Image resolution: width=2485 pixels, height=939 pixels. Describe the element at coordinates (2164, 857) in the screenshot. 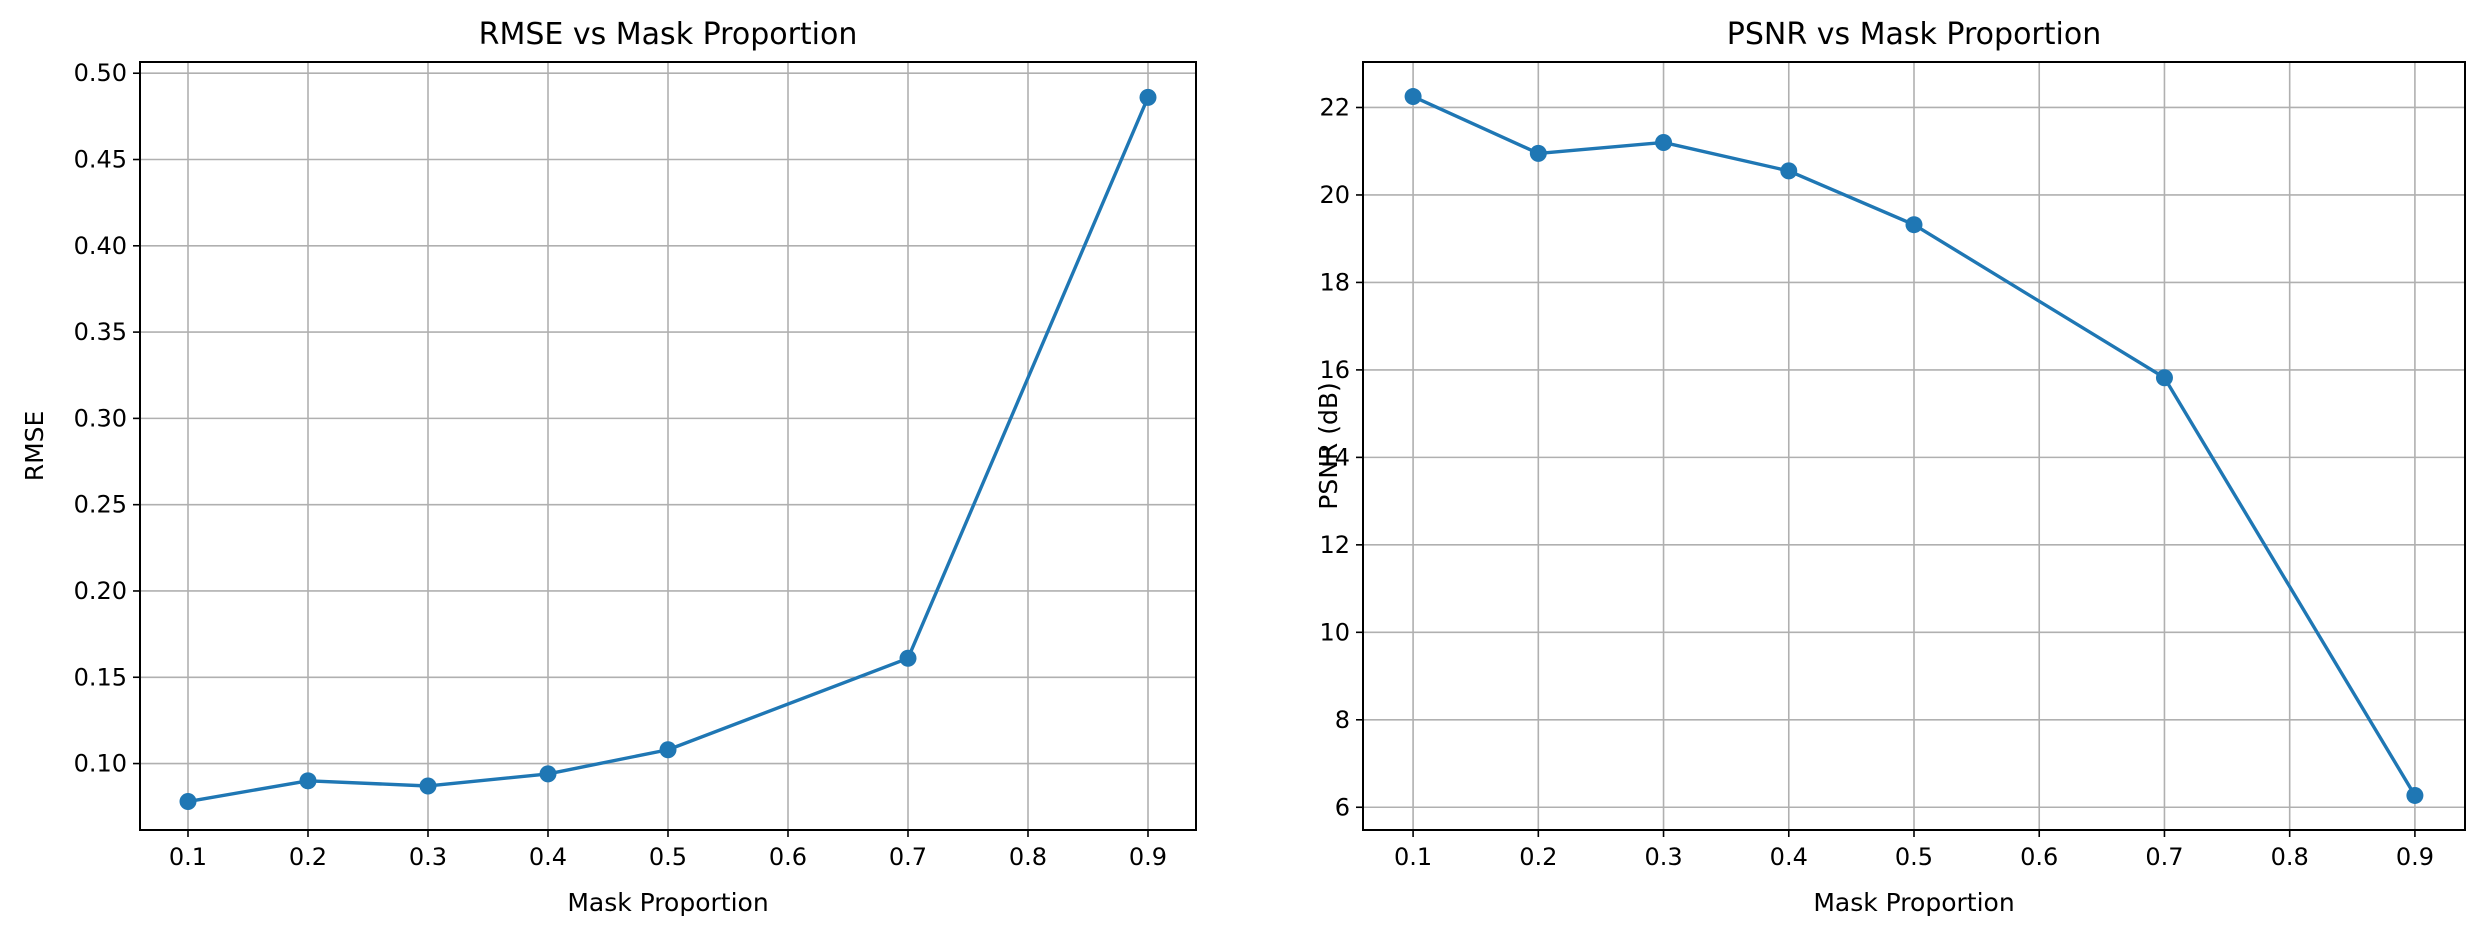

I see `psnr-x-tick-label: 0.7` at that location.